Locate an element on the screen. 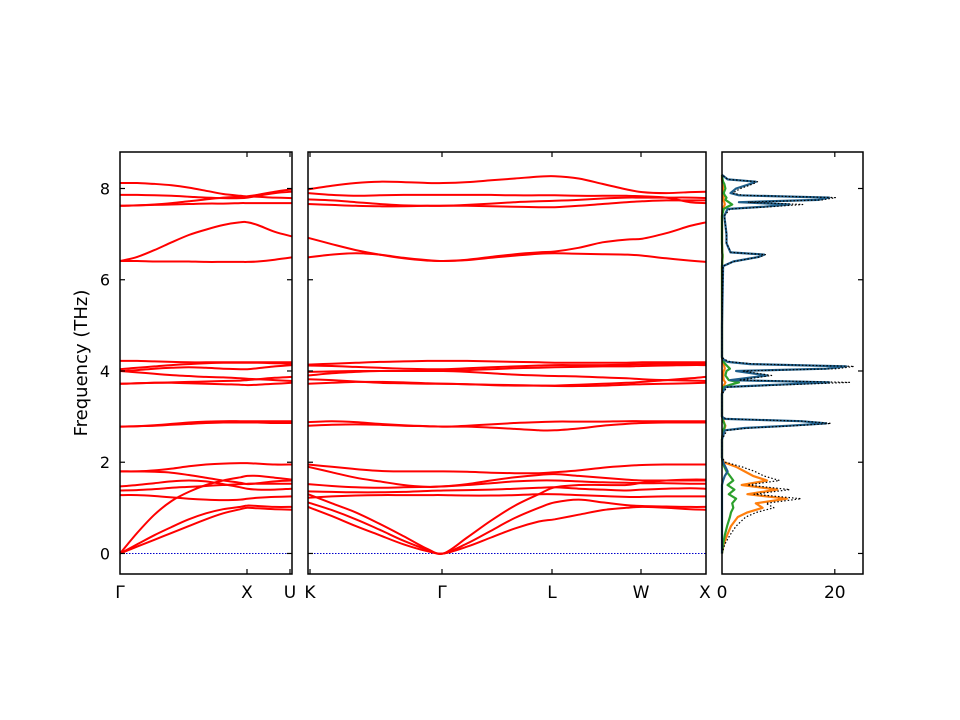  y-tick-label: 2 is located at coordinates (105, 462).